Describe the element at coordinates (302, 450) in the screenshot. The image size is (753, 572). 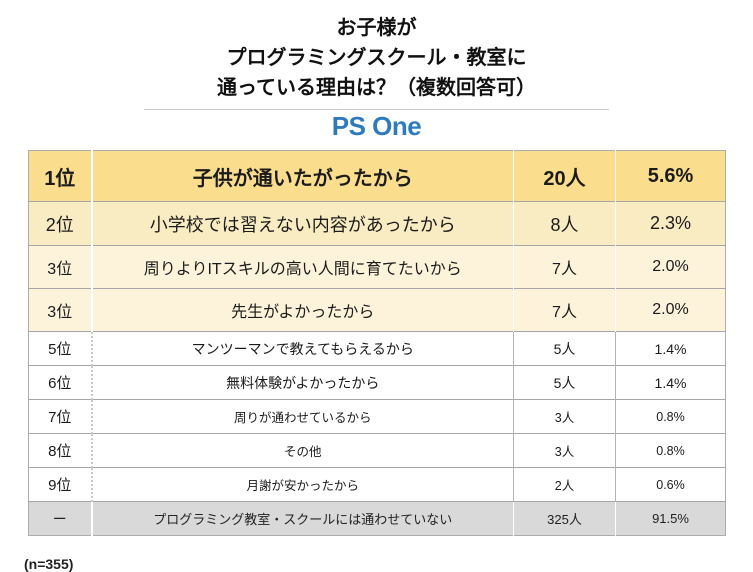
I see `reason-cell: その他` at that location.